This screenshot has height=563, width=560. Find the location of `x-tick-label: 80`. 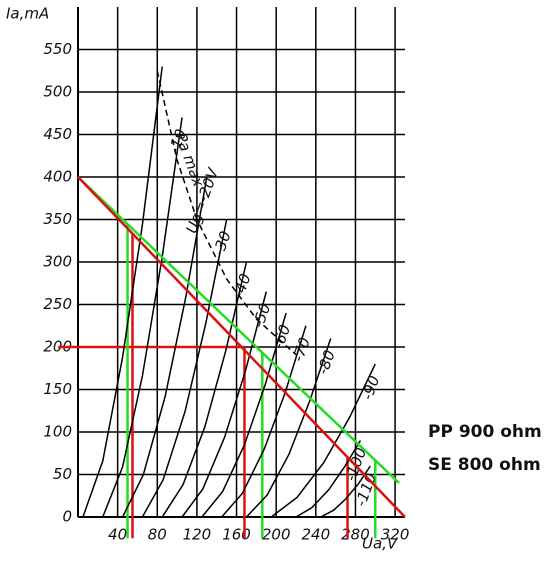

x-tick-label: 80 is located at coordinates (157, 535).